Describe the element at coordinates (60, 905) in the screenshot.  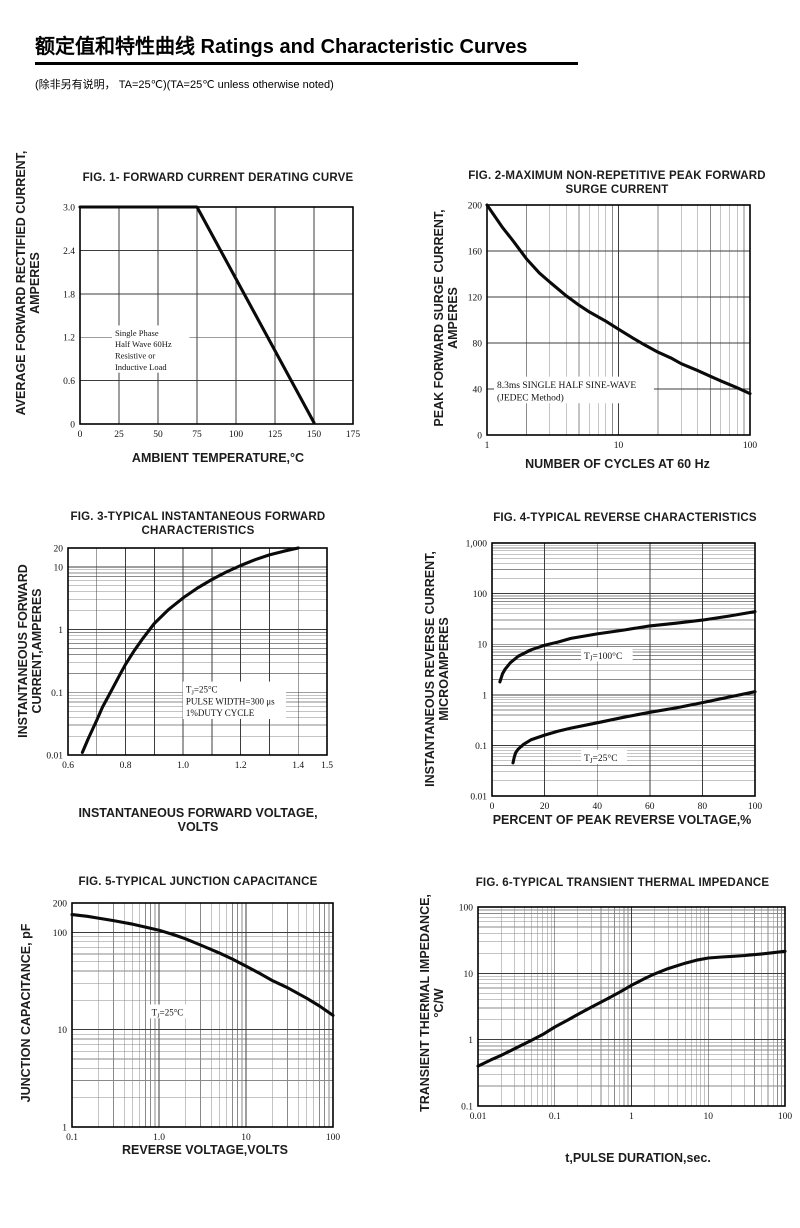
I see `tick-label: 200` at that location.